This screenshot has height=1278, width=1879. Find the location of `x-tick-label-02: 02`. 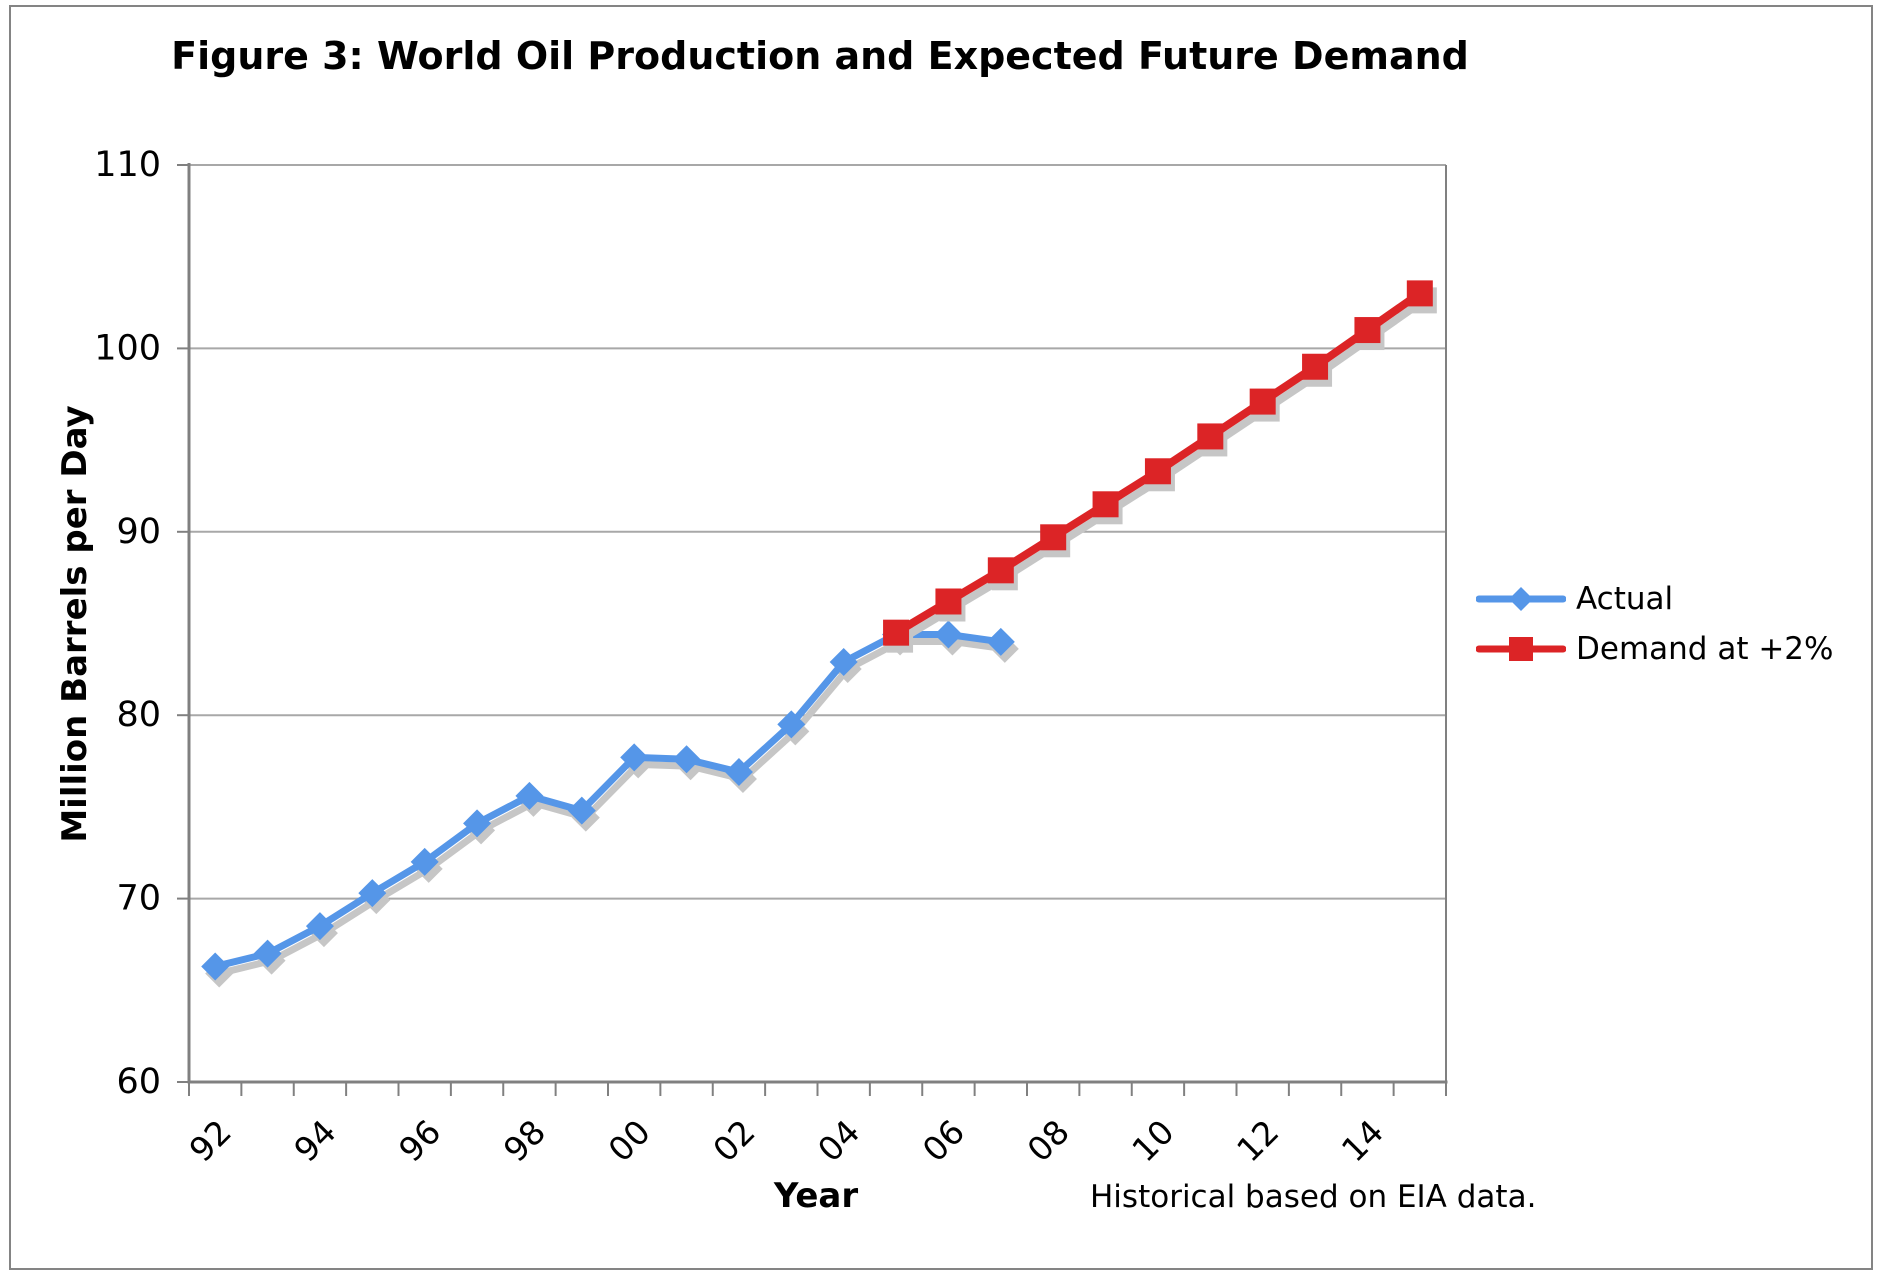

x-tick-label-02: 02 is located at coordinates (733, 1140).